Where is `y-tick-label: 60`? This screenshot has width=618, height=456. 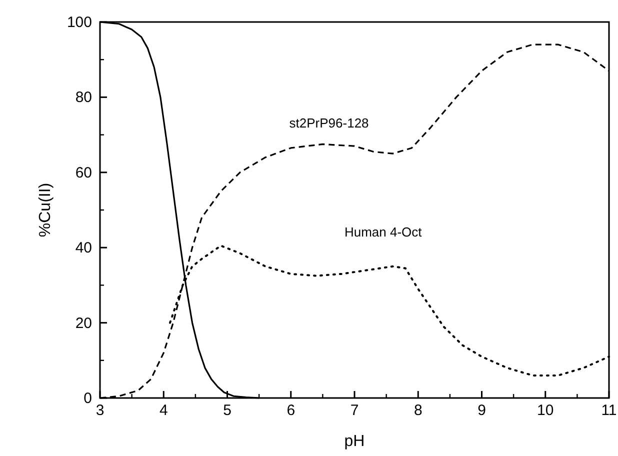
y-tick-label: 60 is located at coordinates (83, 173).